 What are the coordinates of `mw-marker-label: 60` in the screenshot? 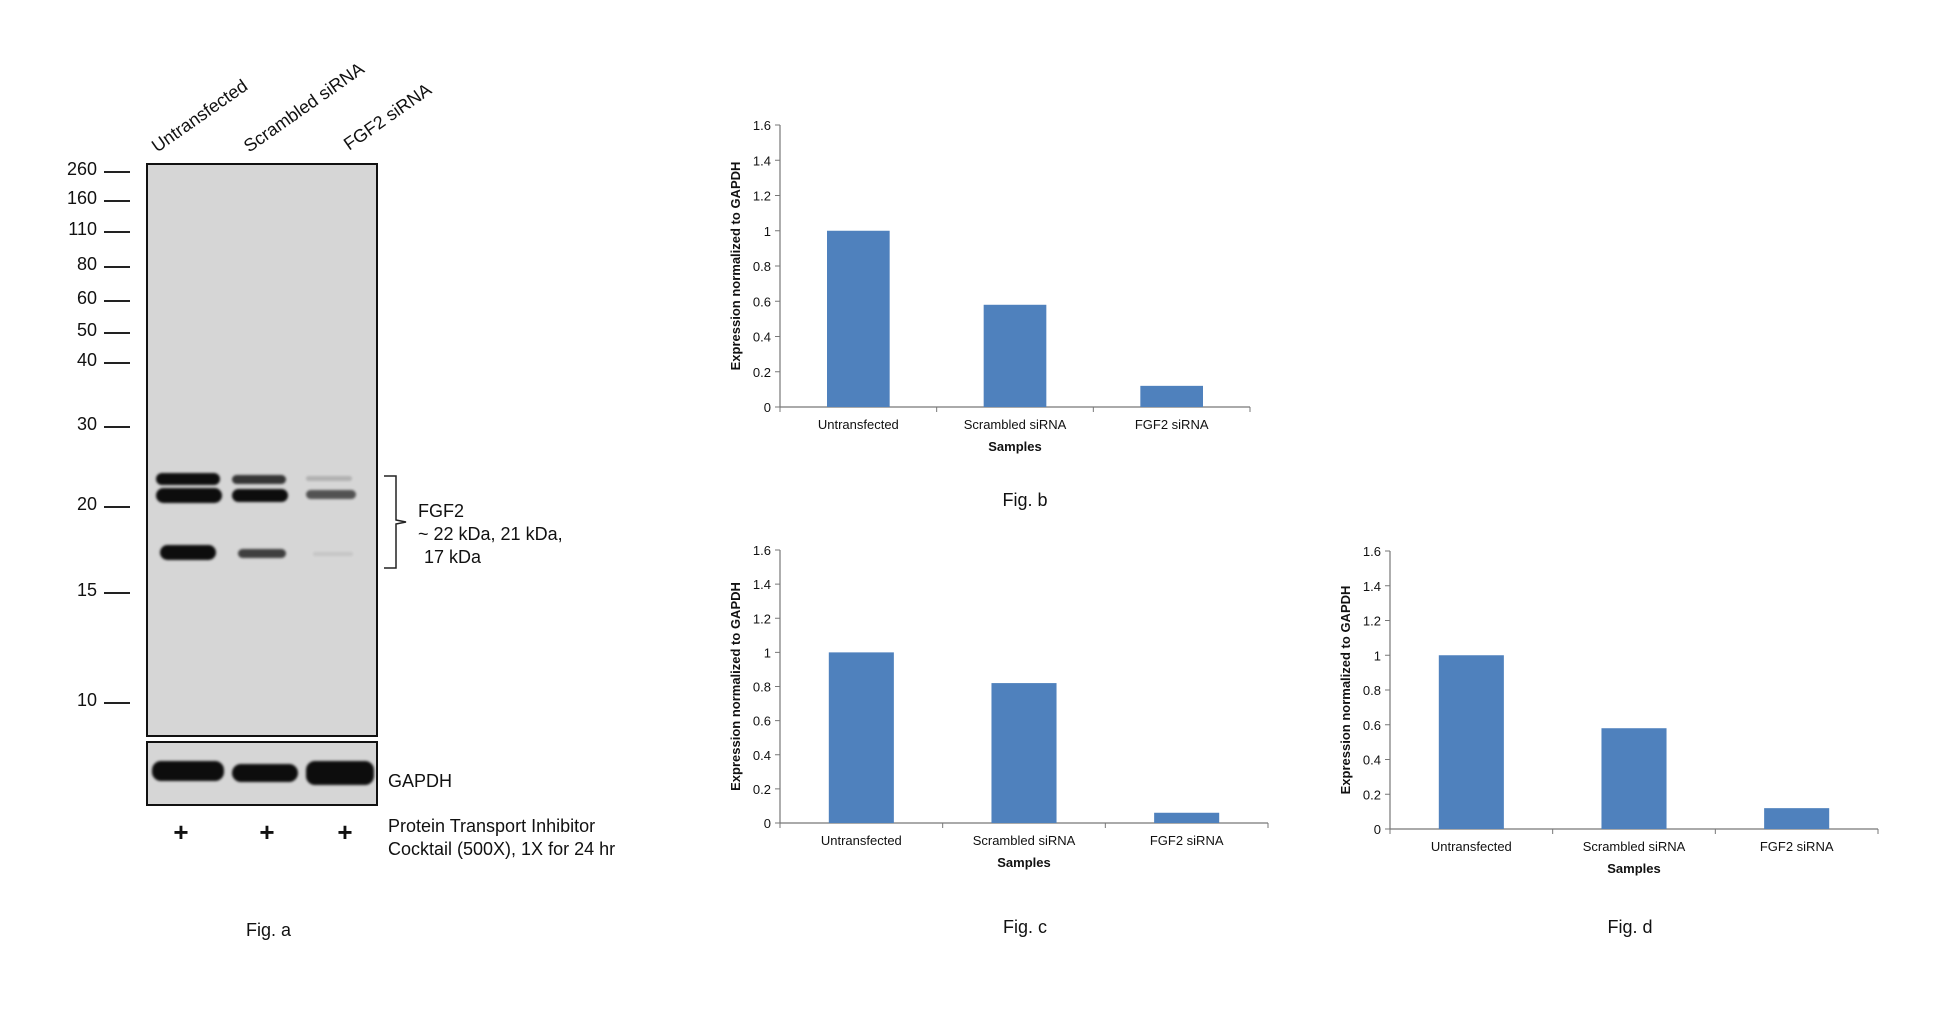 It's located at (86, 298).